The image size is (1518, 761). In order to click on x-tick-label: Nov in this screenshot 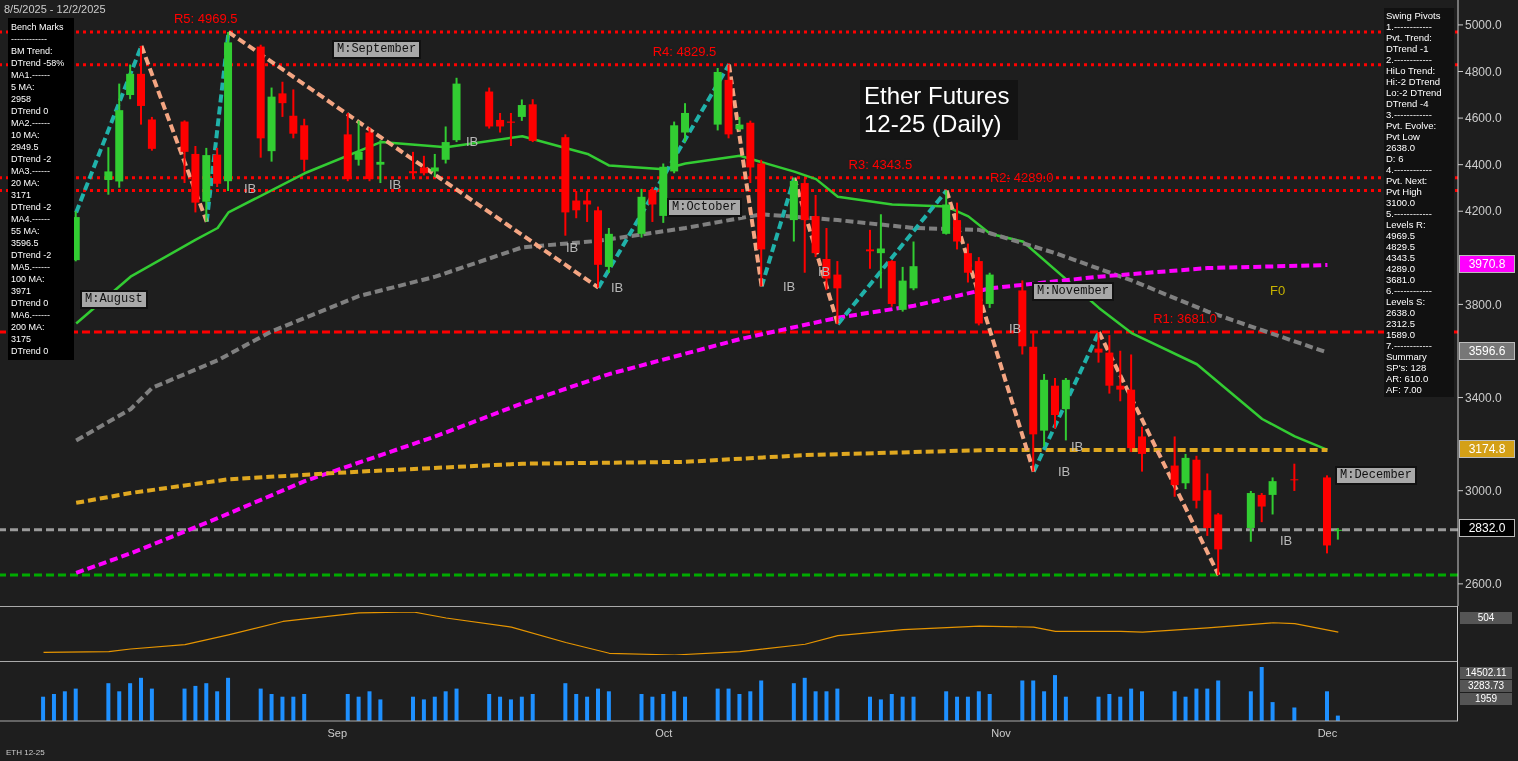, I will do `click(1001, 732)`.